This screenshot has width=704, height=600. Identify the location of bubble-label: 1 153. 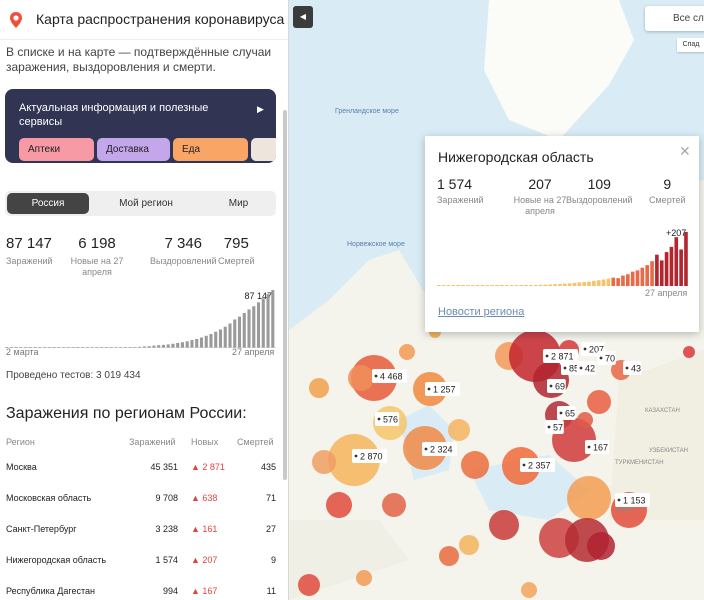
(632, 500).